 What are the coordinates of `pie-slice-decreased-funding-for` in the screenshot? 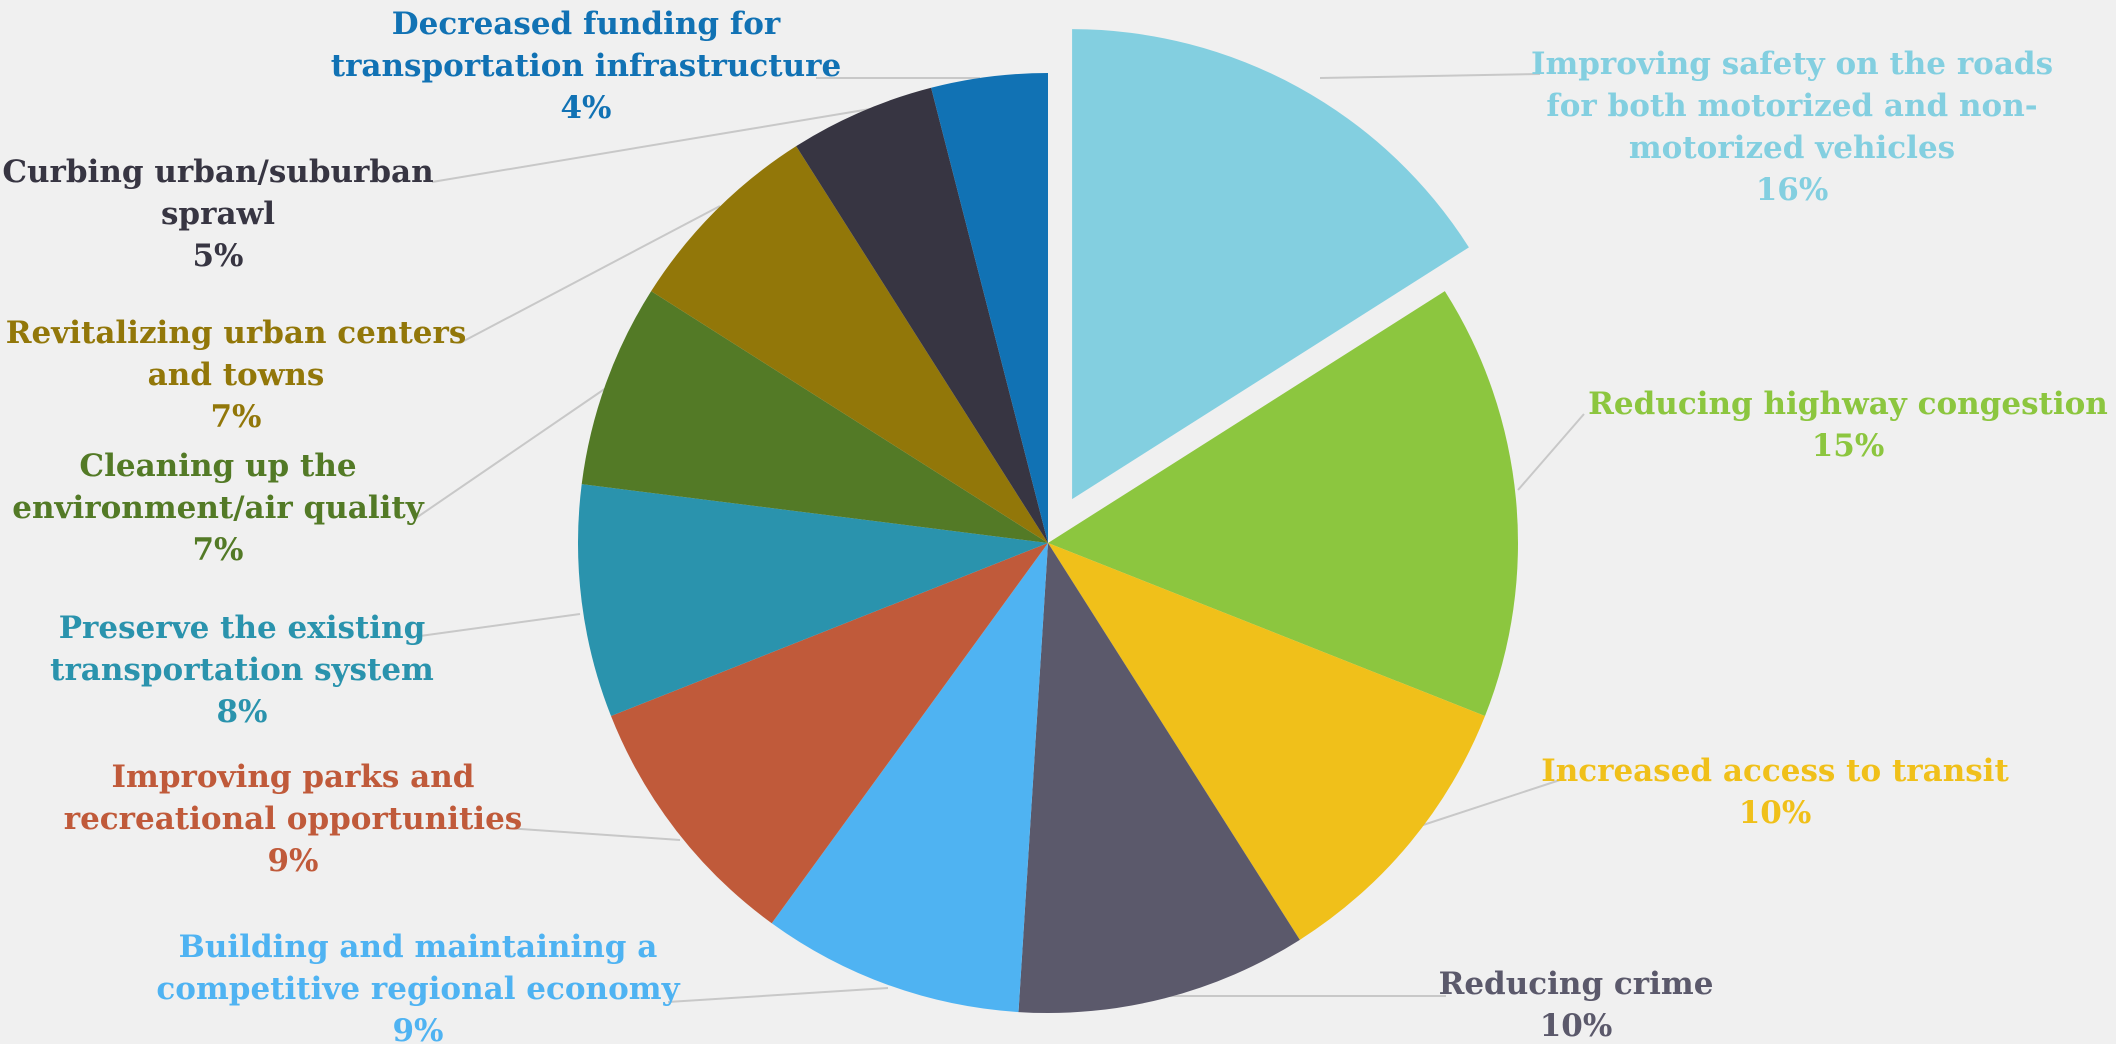 It's located at (989, 308).